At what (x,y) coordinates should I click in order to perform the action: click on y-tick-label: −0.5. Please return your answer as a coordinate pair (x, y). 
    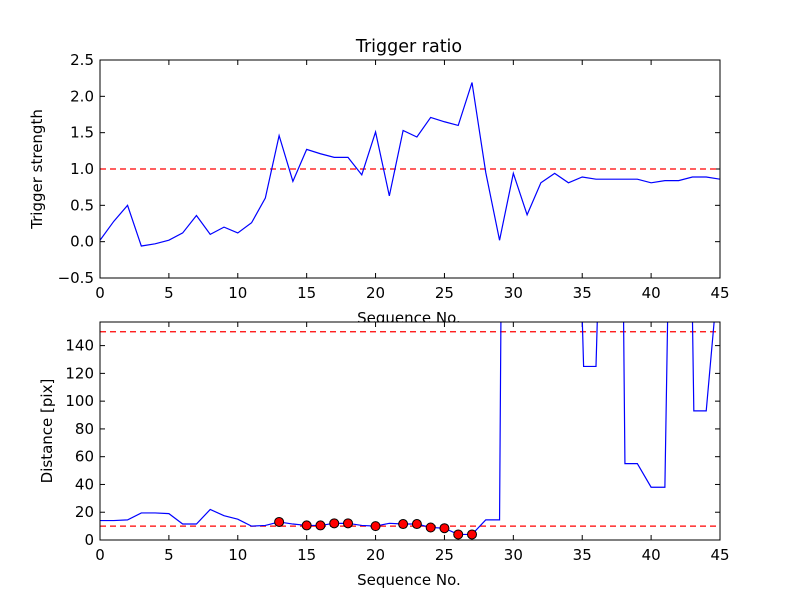
    Looking at the image, I should click on (76, 278).